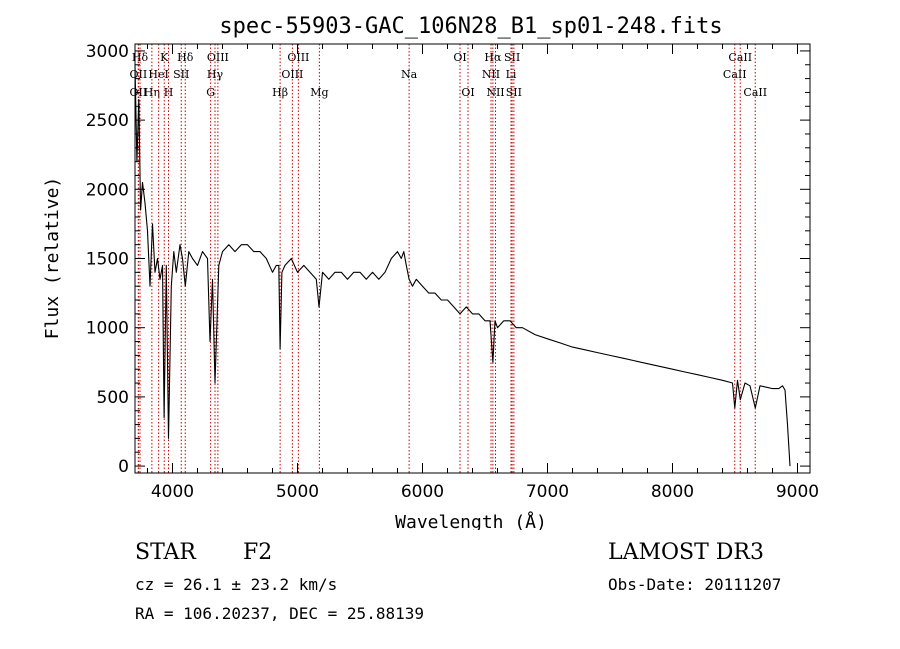 The height and width of the screenshot is (649, 900). Describe the element at coordinates (218, 57) in the screenshot. I see `line-label-9: OIII` at that location.